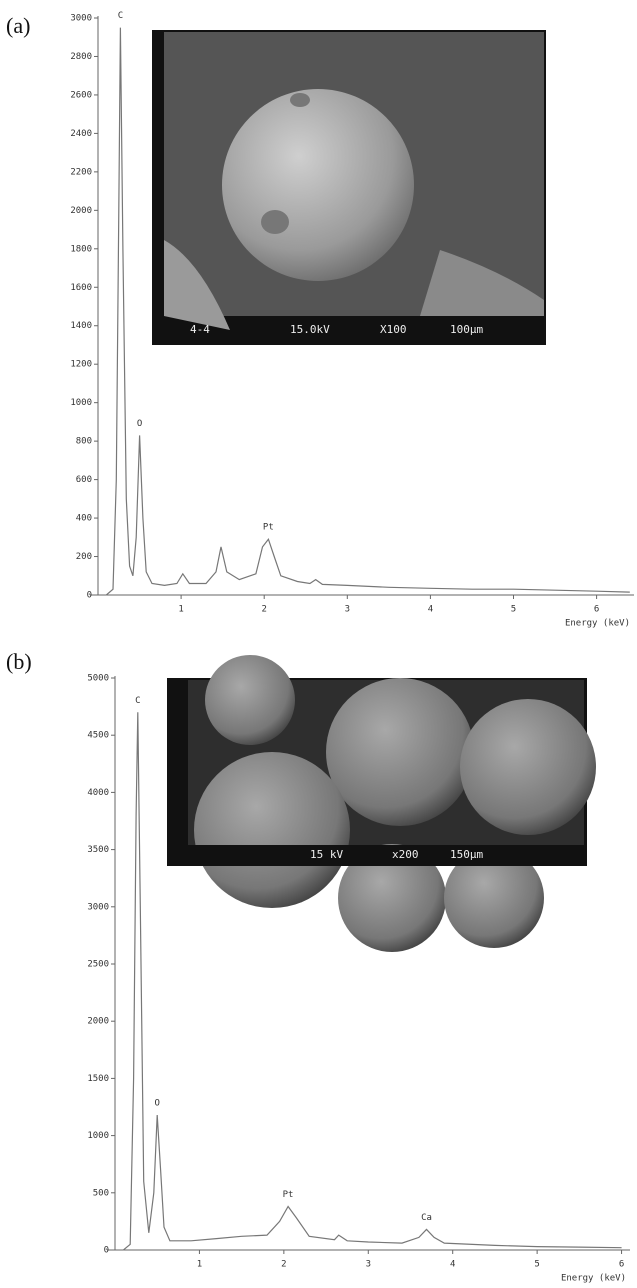  Describe the element at coordinates (426, 1218) in the screenshot. I see `peak-label: Ca` at that location.